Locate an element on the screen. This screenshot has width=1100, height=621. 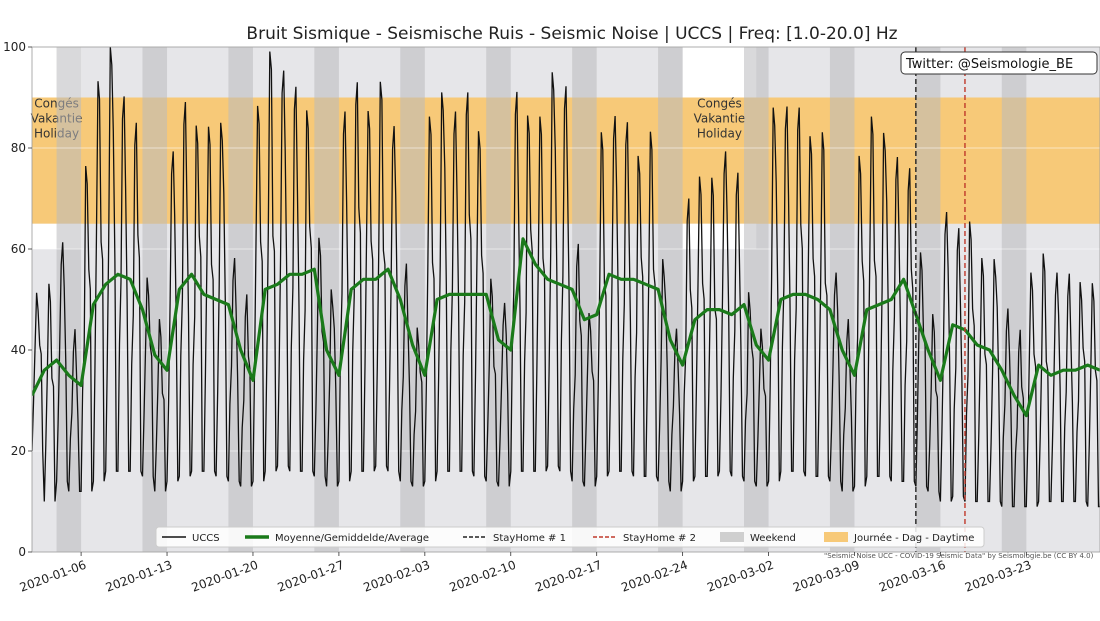
y-tick-label: 20 is located at coordinates (18, 451).